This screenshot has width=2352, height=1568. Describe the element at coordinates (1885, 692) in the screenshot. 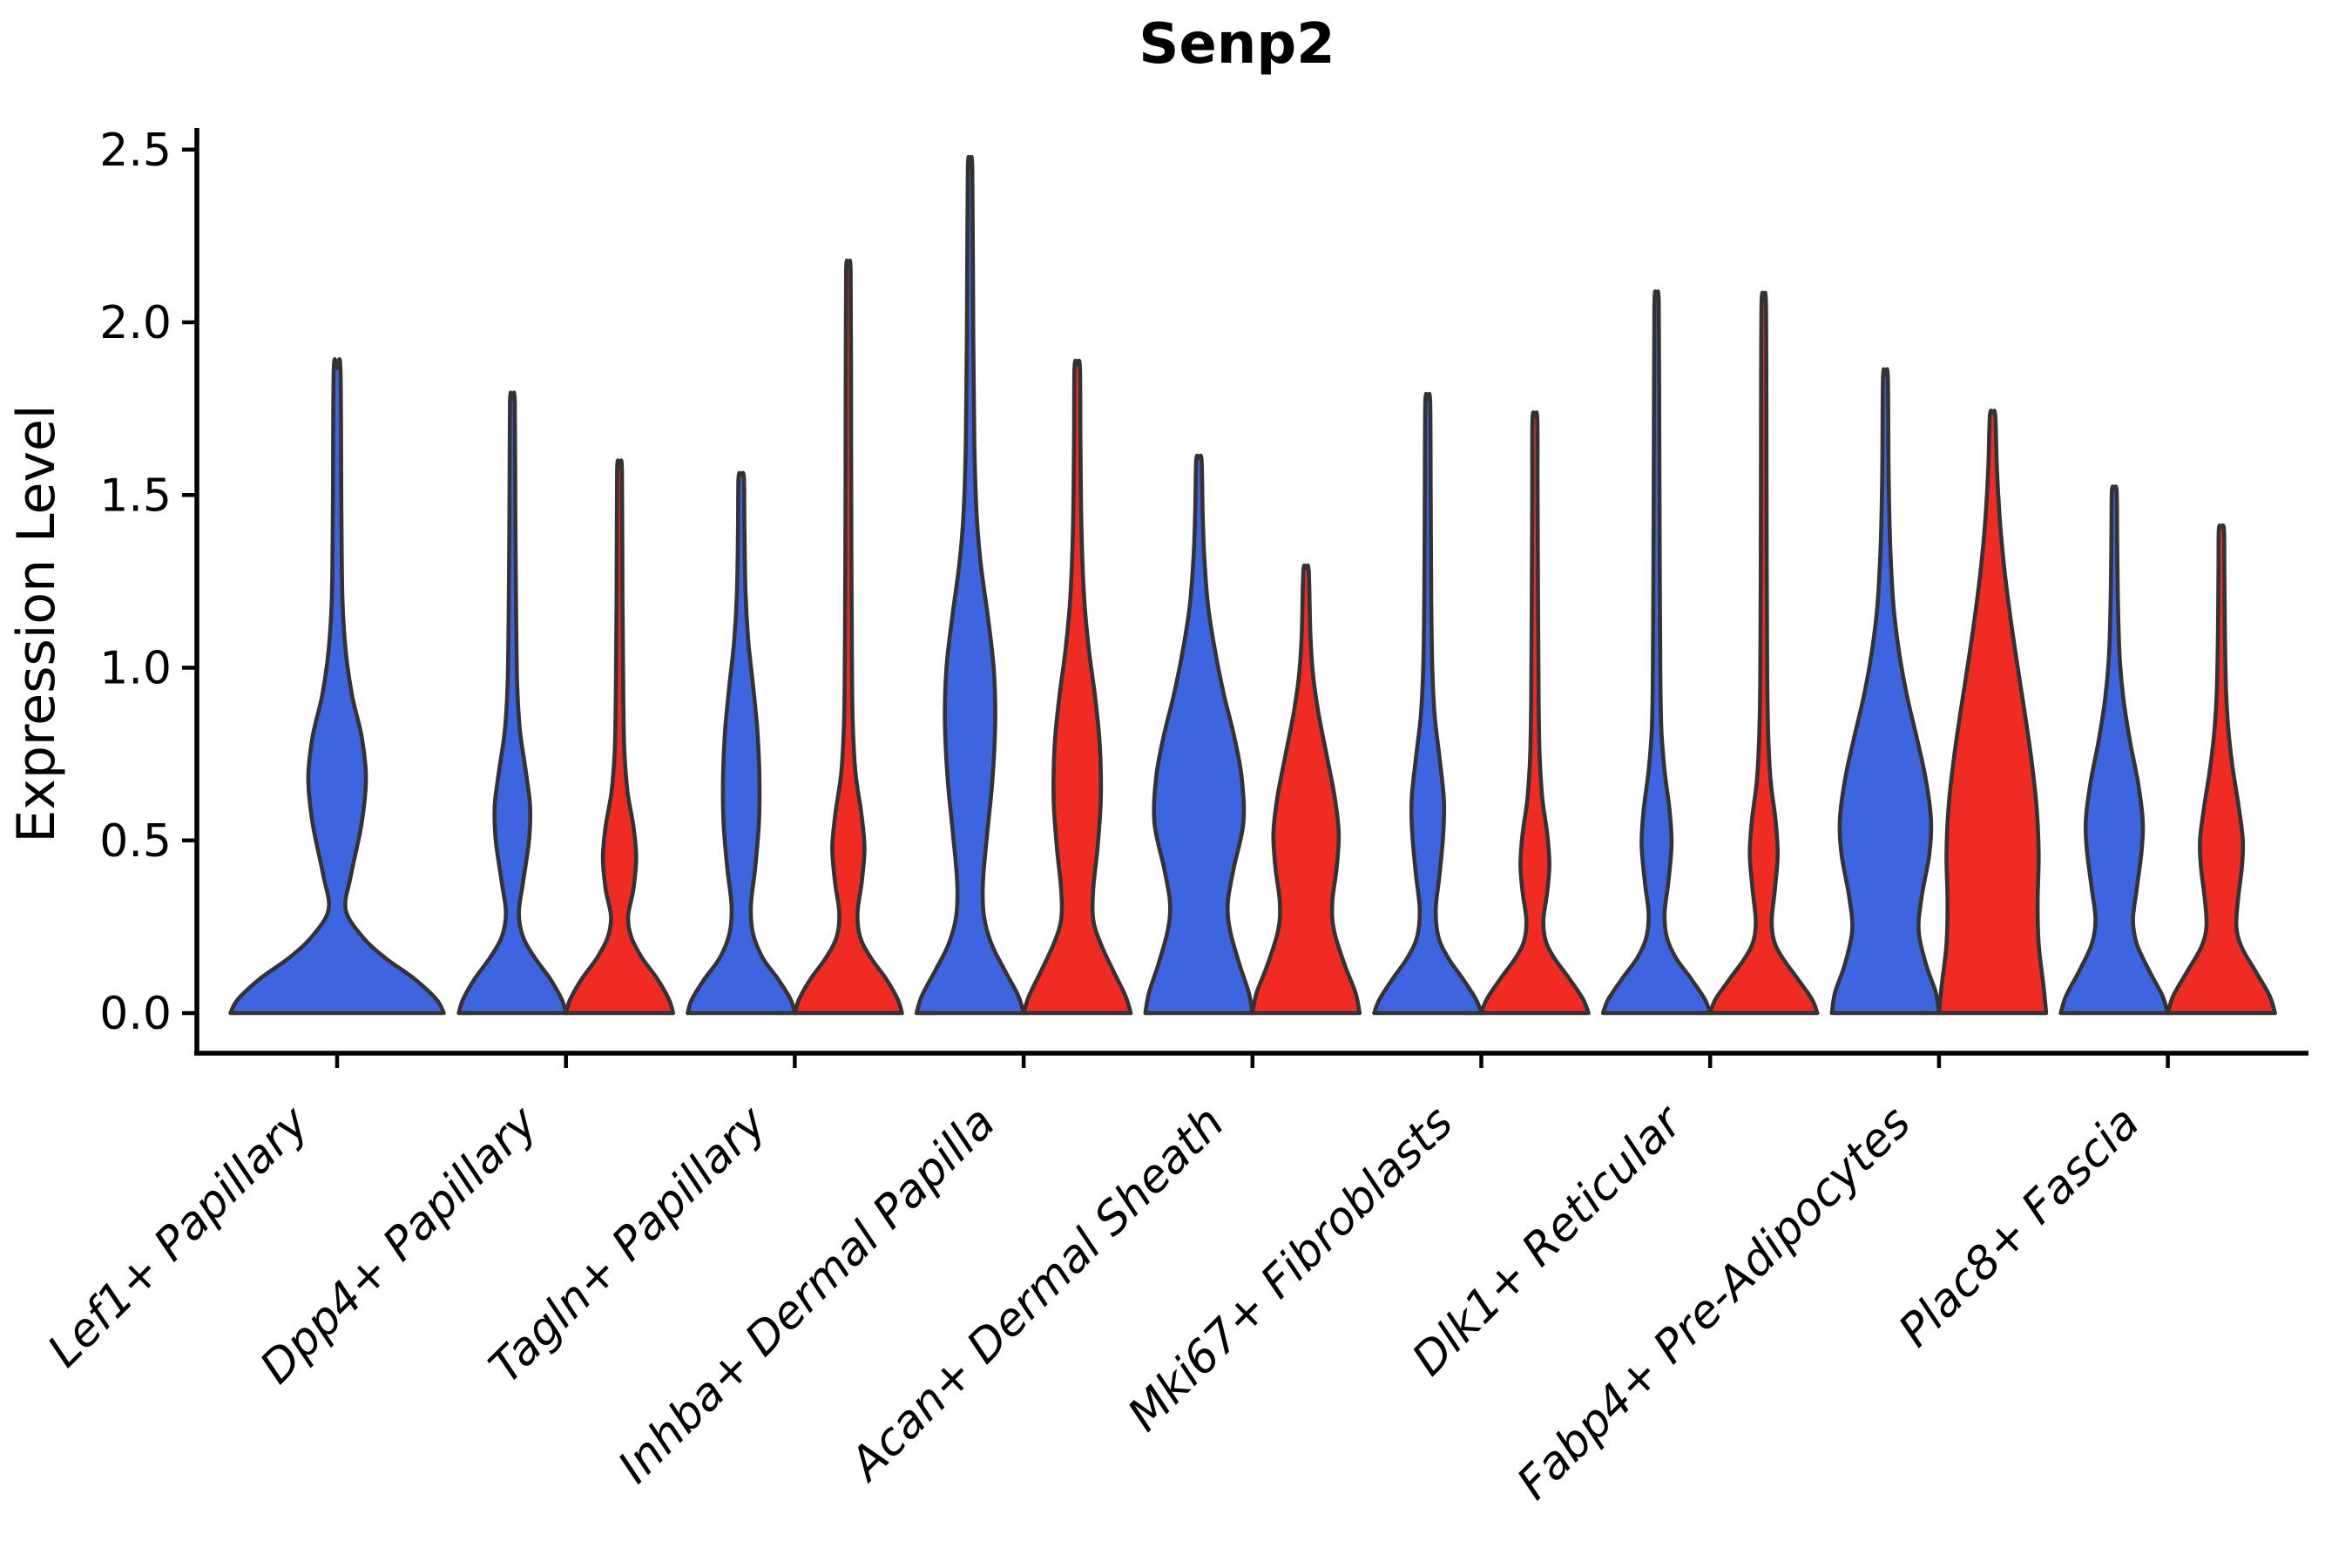

I see `violin-blue-fabp4-pre-adipocytes` at that location.